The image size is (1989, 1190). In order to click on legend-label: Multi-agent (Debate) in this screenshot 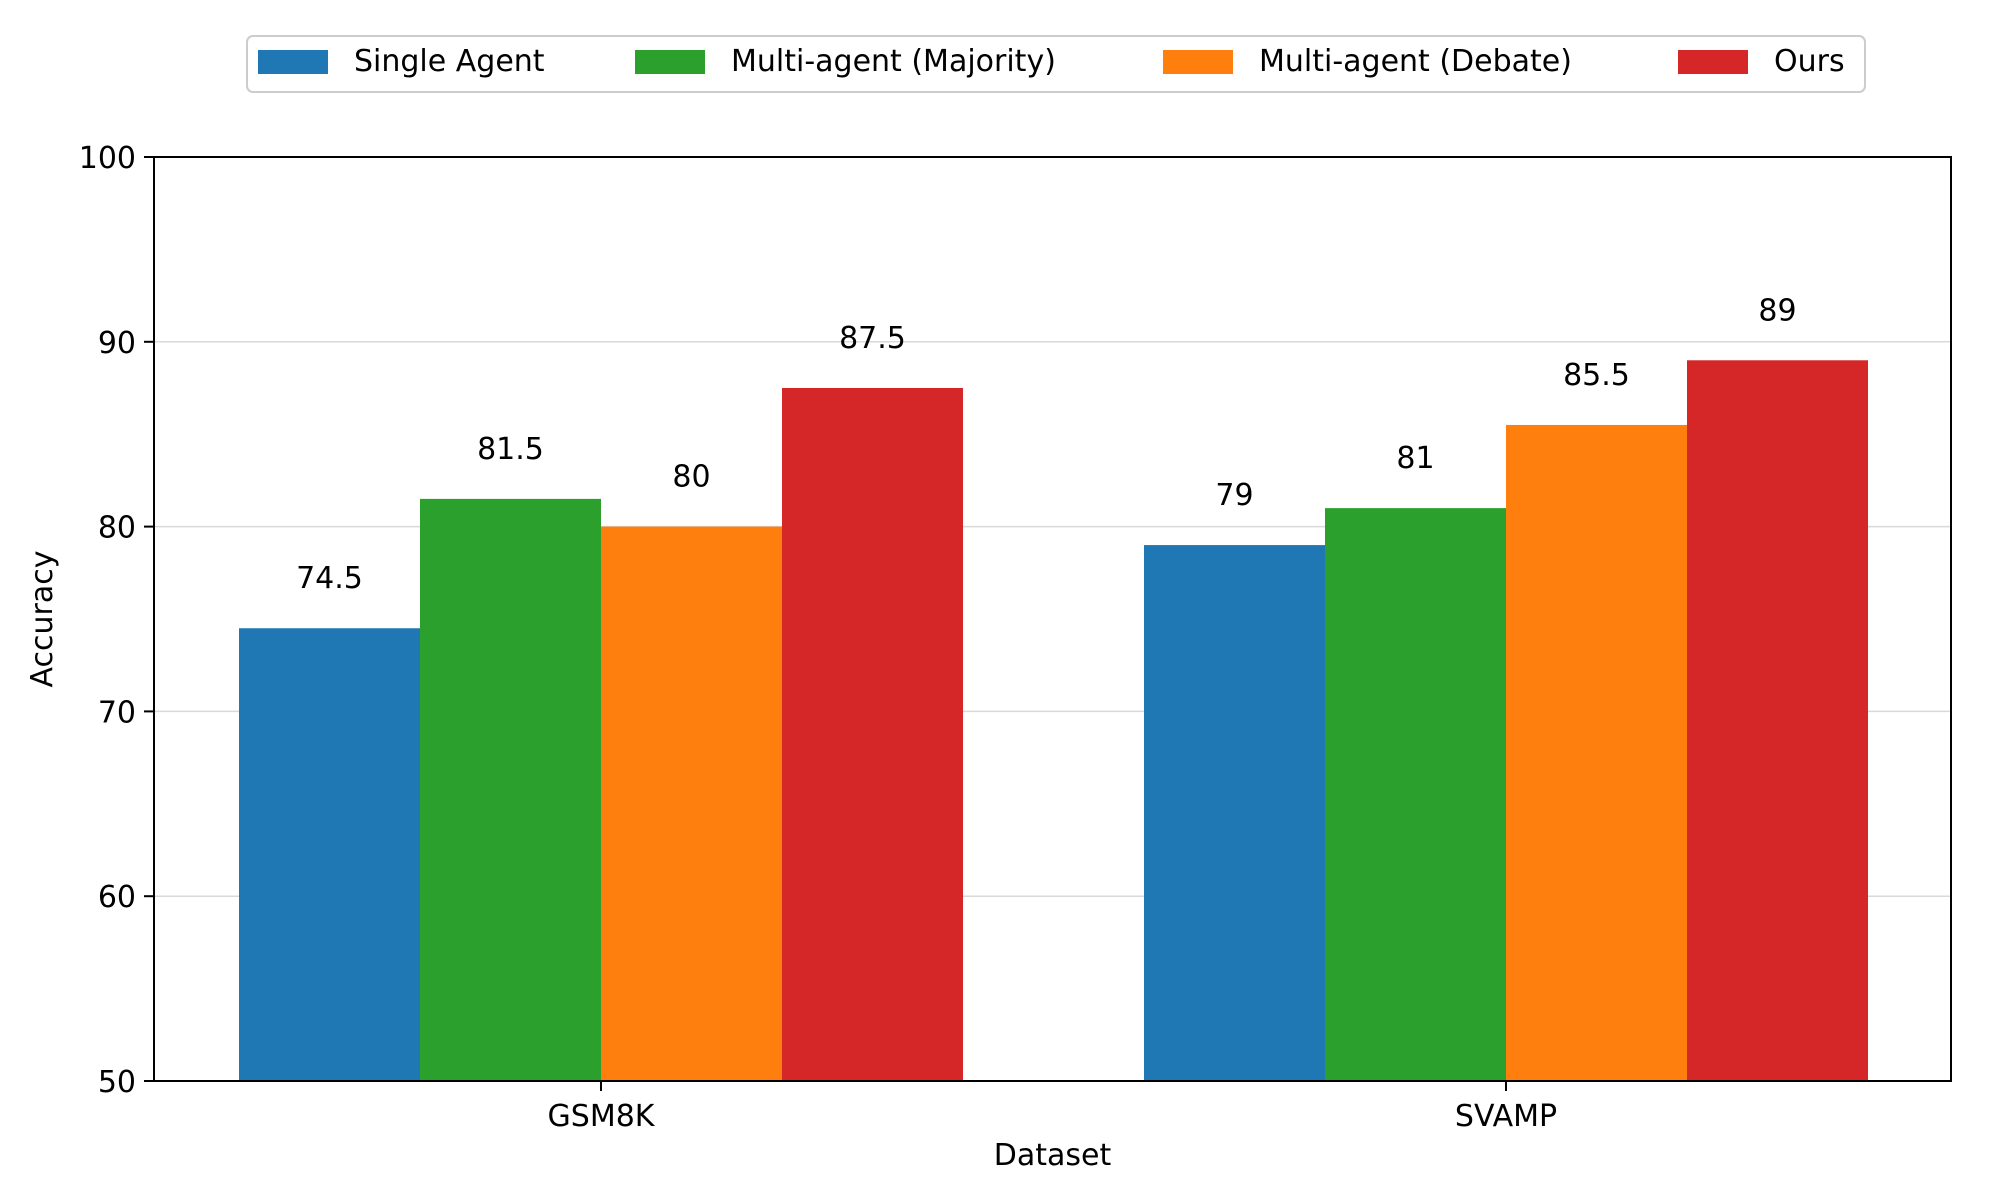, I will do `click(1415, 61)`.